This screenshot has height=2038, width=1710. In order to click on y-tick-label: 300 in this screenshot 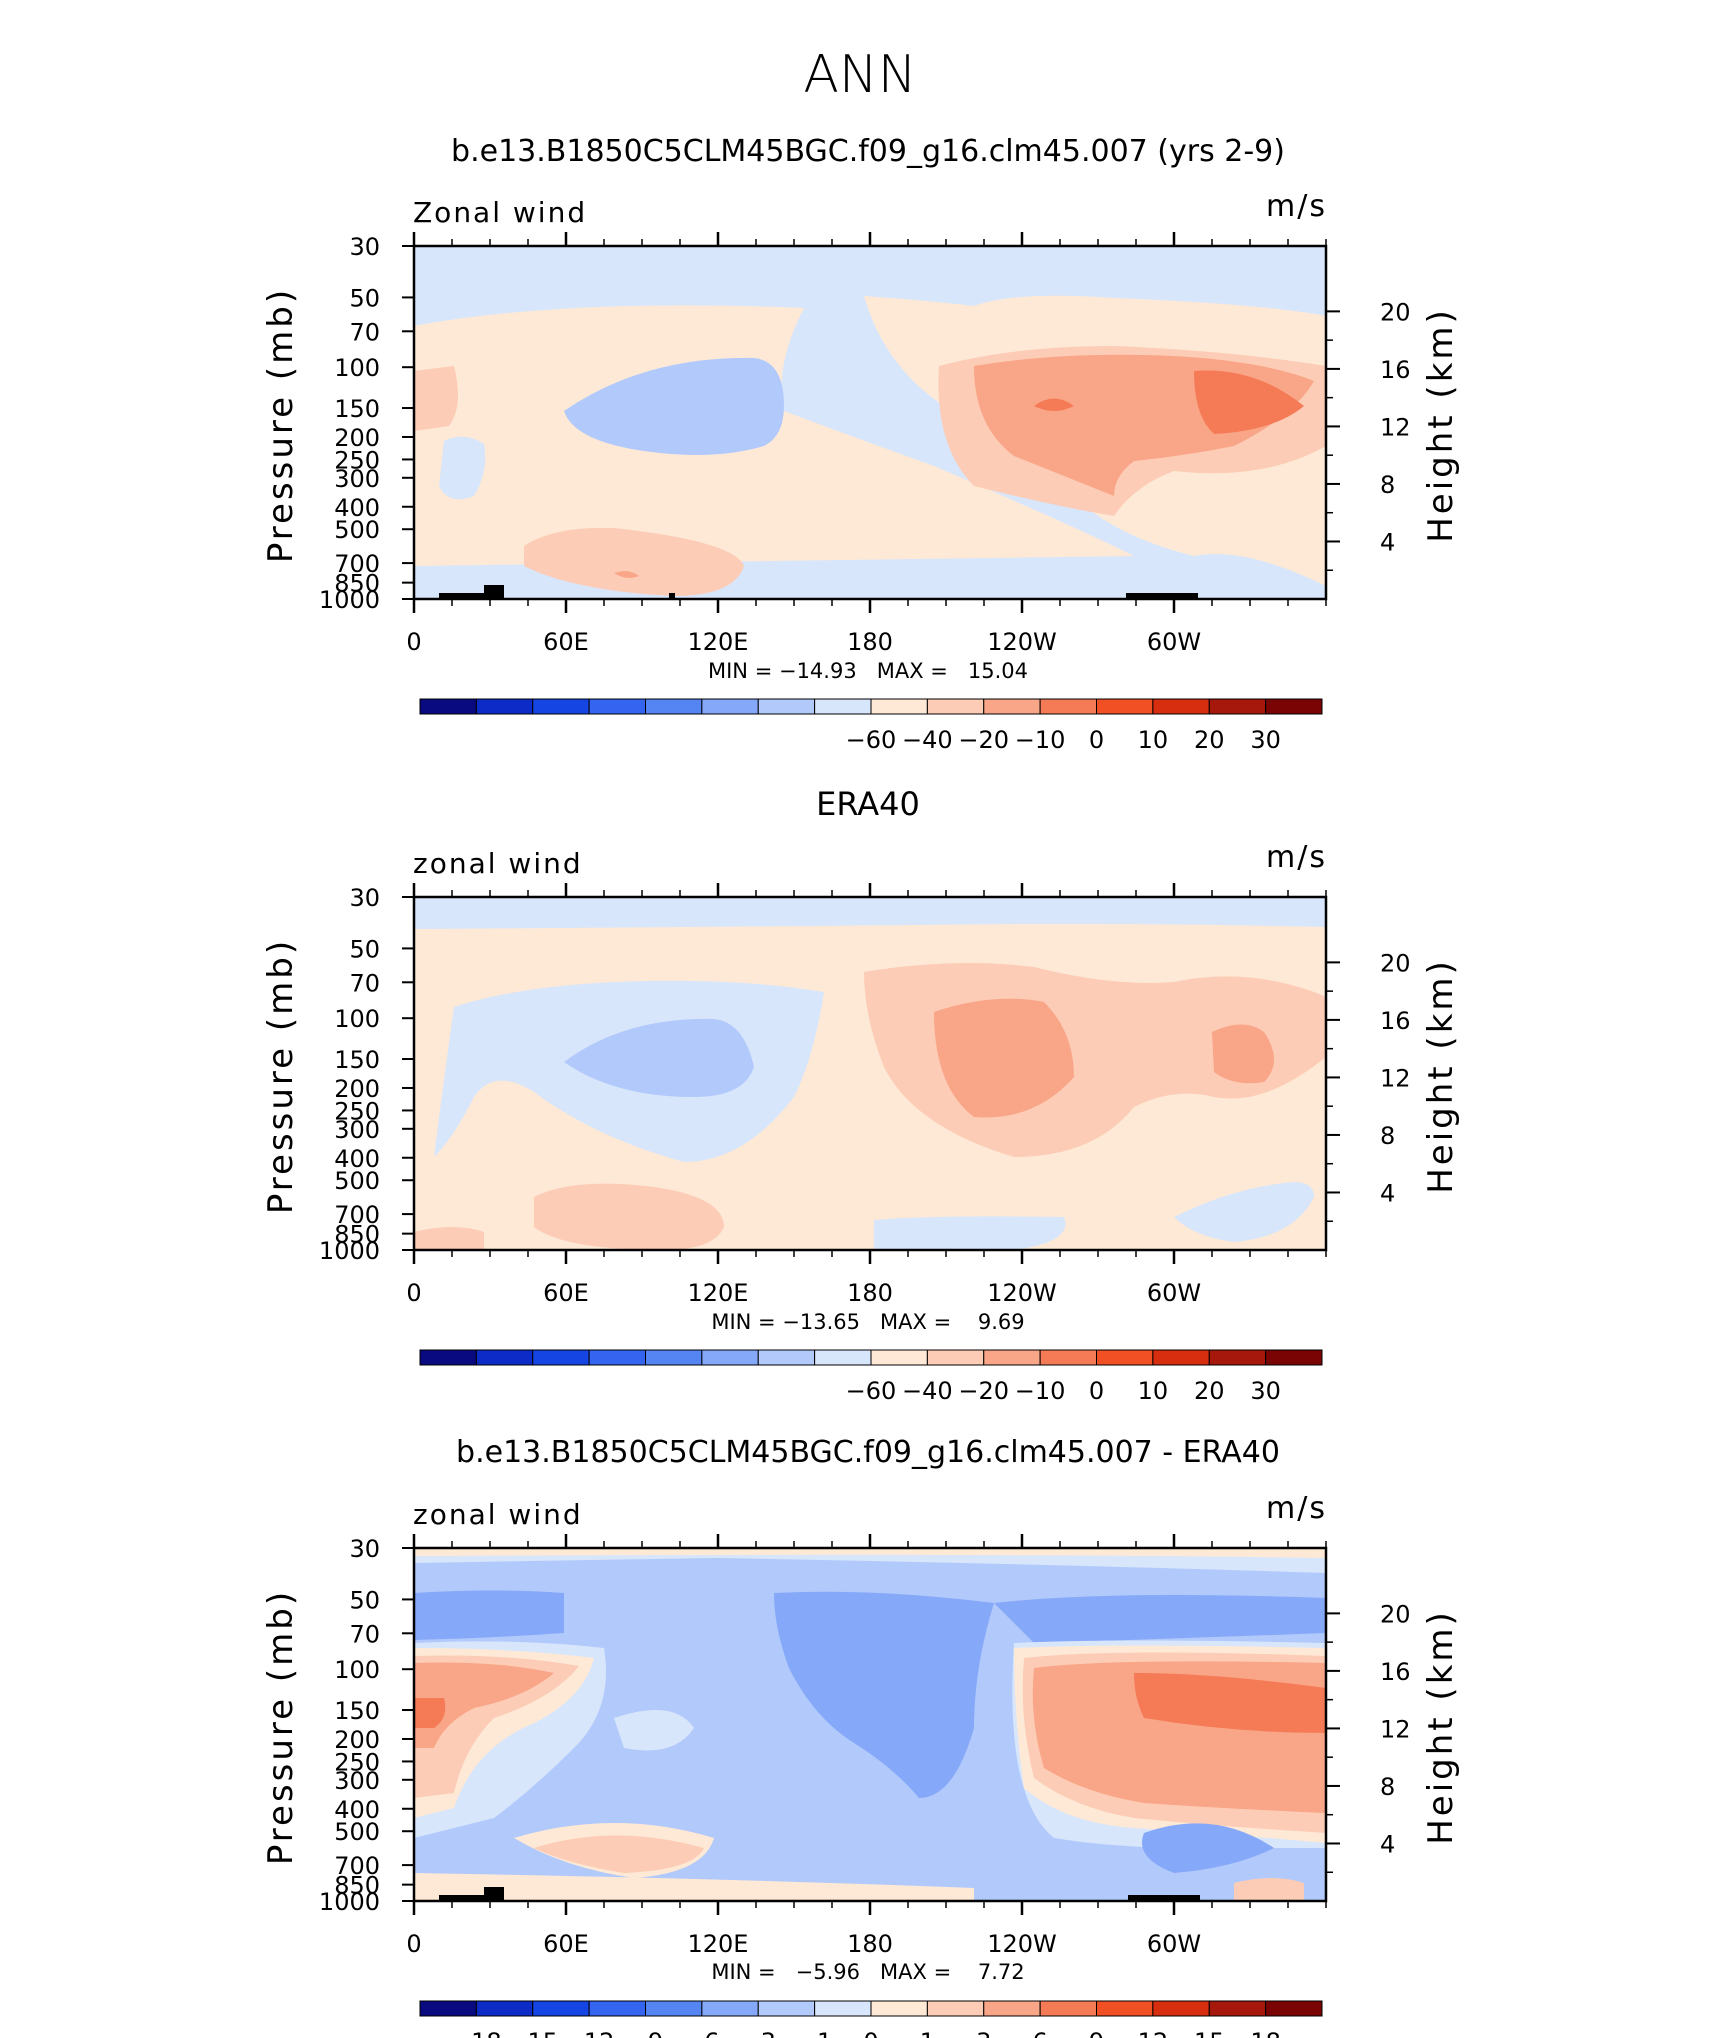, I will do `click(357, 479)`.